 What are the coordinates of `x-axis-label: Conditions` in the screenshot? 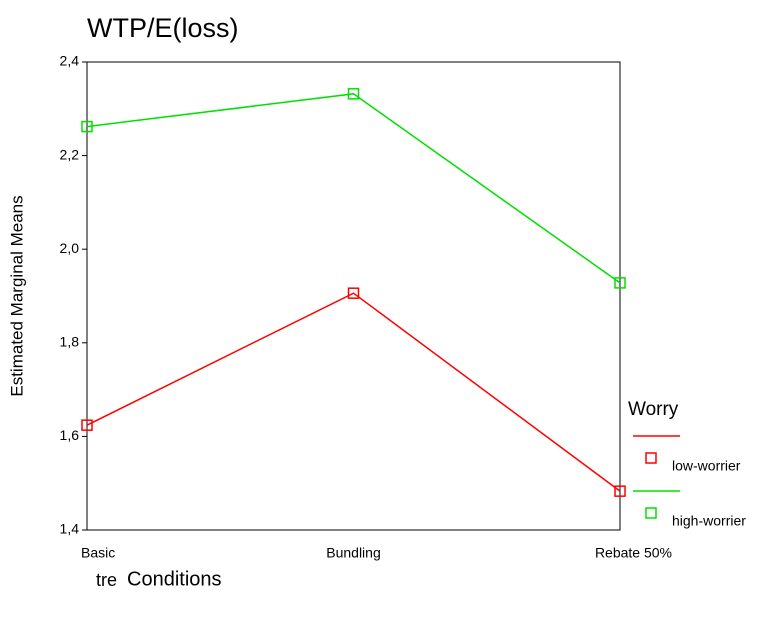 It's located at (174, 579).